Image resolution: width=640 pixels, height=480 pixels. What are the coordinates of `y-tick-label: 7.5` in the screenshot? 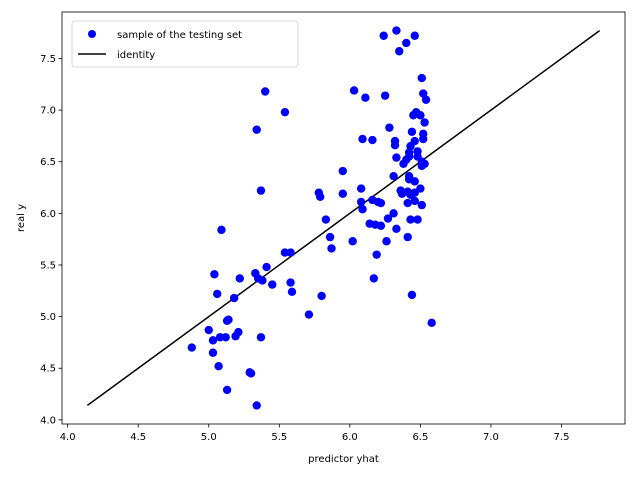 It's located at (48, 59).